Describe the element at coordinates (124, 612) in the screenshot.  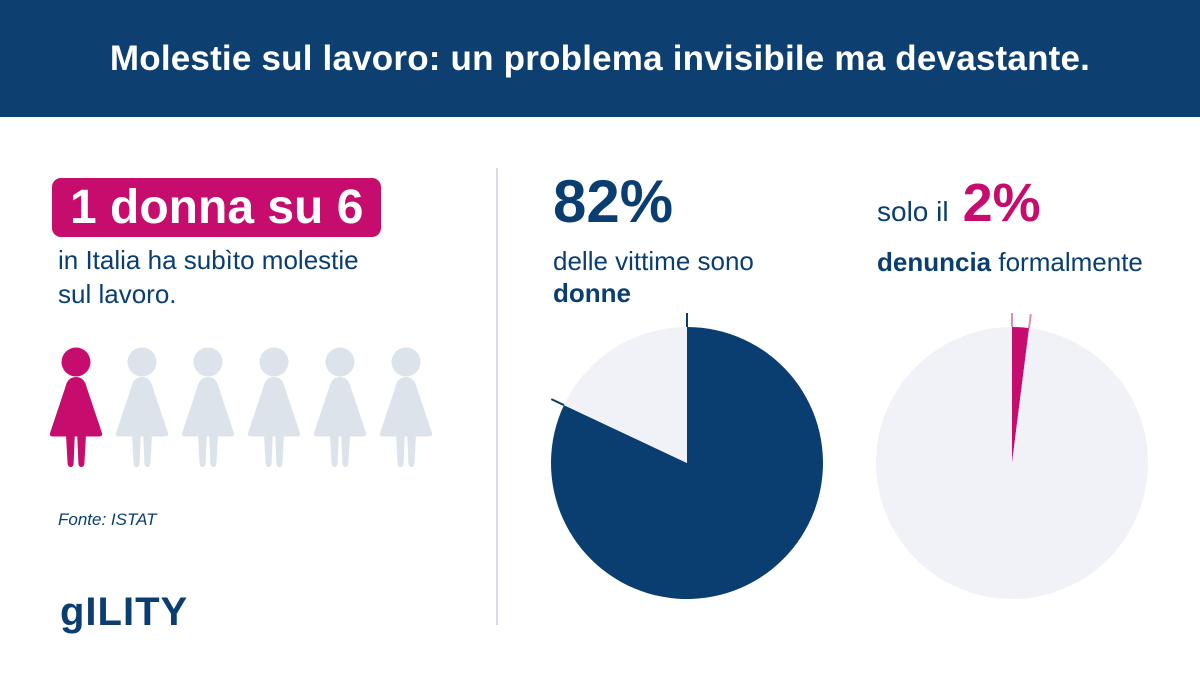
I see `gility-logo: gILITY` at that location.